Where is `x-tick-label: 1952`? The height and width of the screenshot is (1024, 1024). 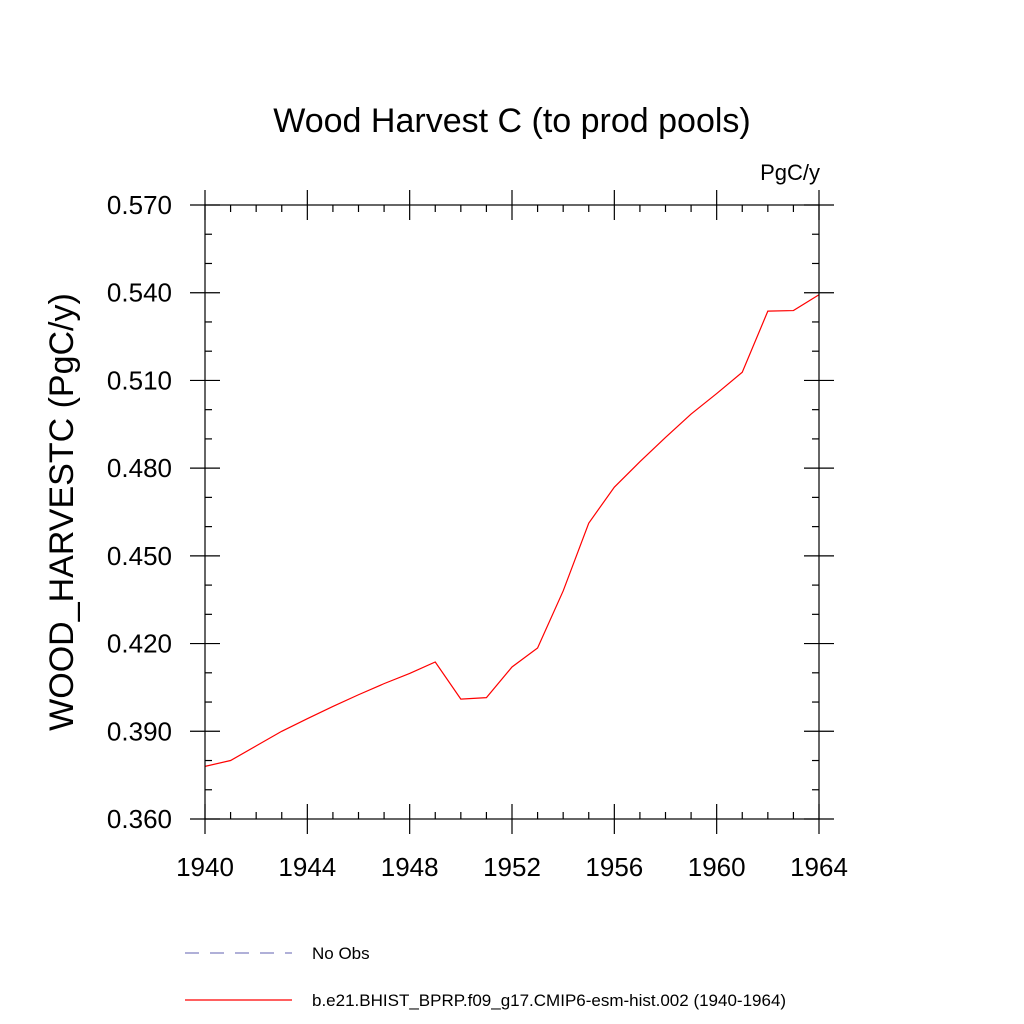 x-tick-label: 1952 is located at coordinates (512, 867).